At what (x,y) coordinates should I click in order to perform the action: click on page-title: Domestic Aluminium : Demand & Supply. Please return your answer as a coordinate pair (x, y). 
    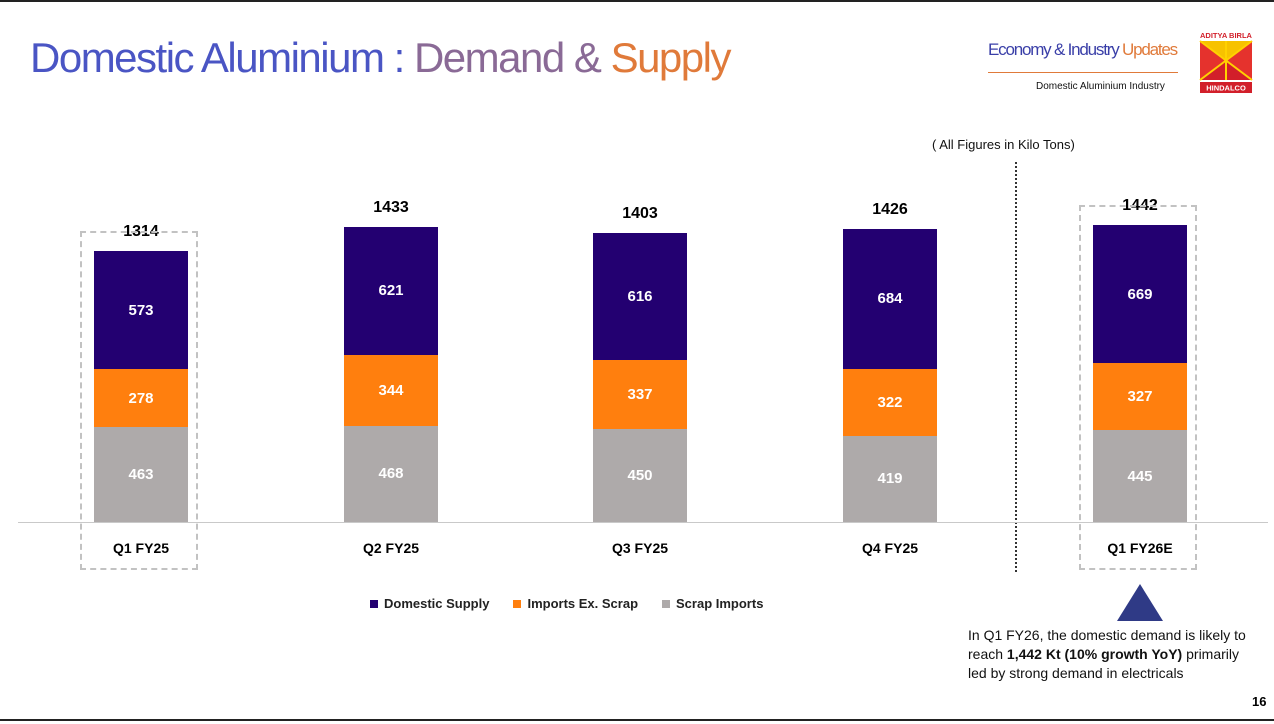
    Looking at the image, I should click on (381, 58).